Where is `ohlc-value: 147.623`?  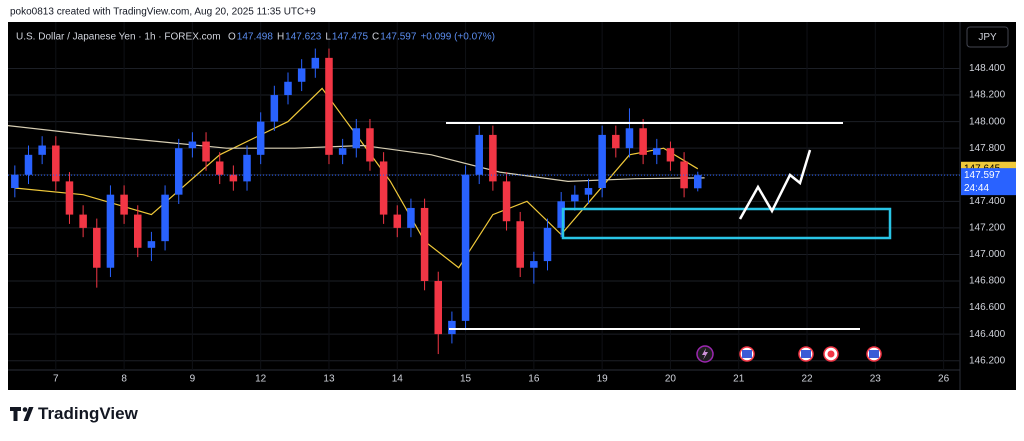 ohlc-value: 147.623 is located at coordinates (303, 37).